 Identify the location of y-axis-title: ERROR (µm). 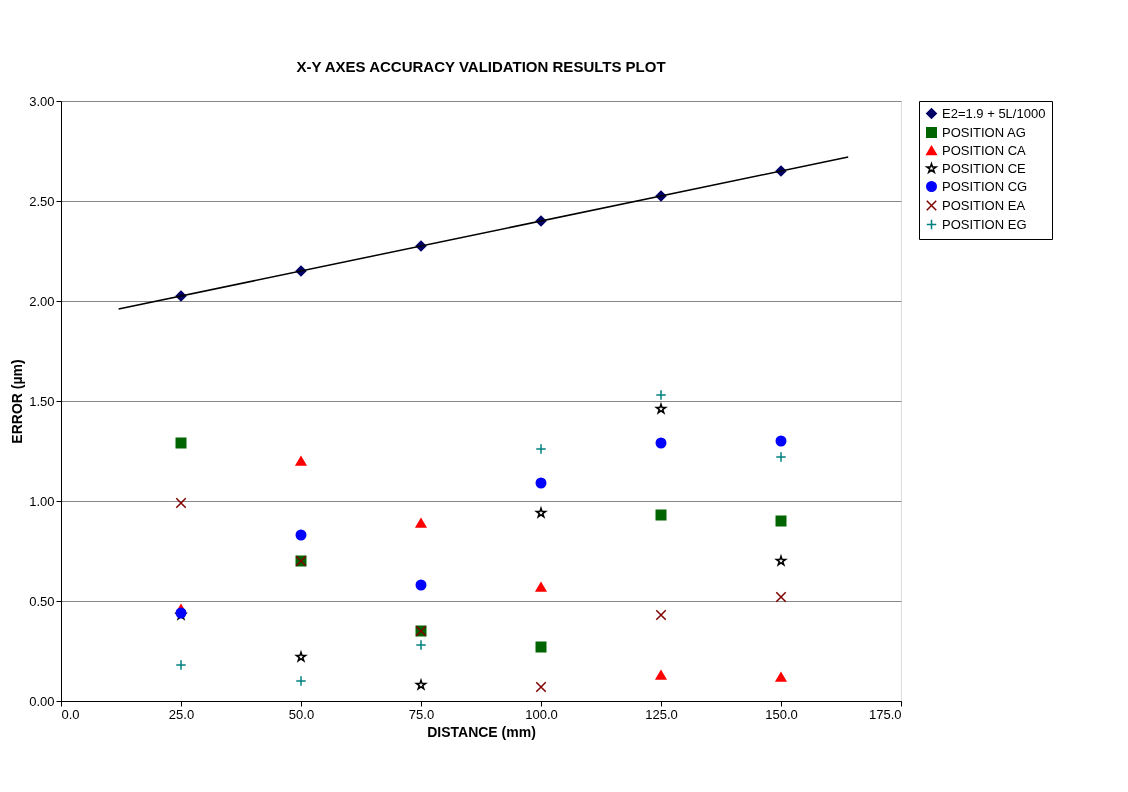
(17, 401).